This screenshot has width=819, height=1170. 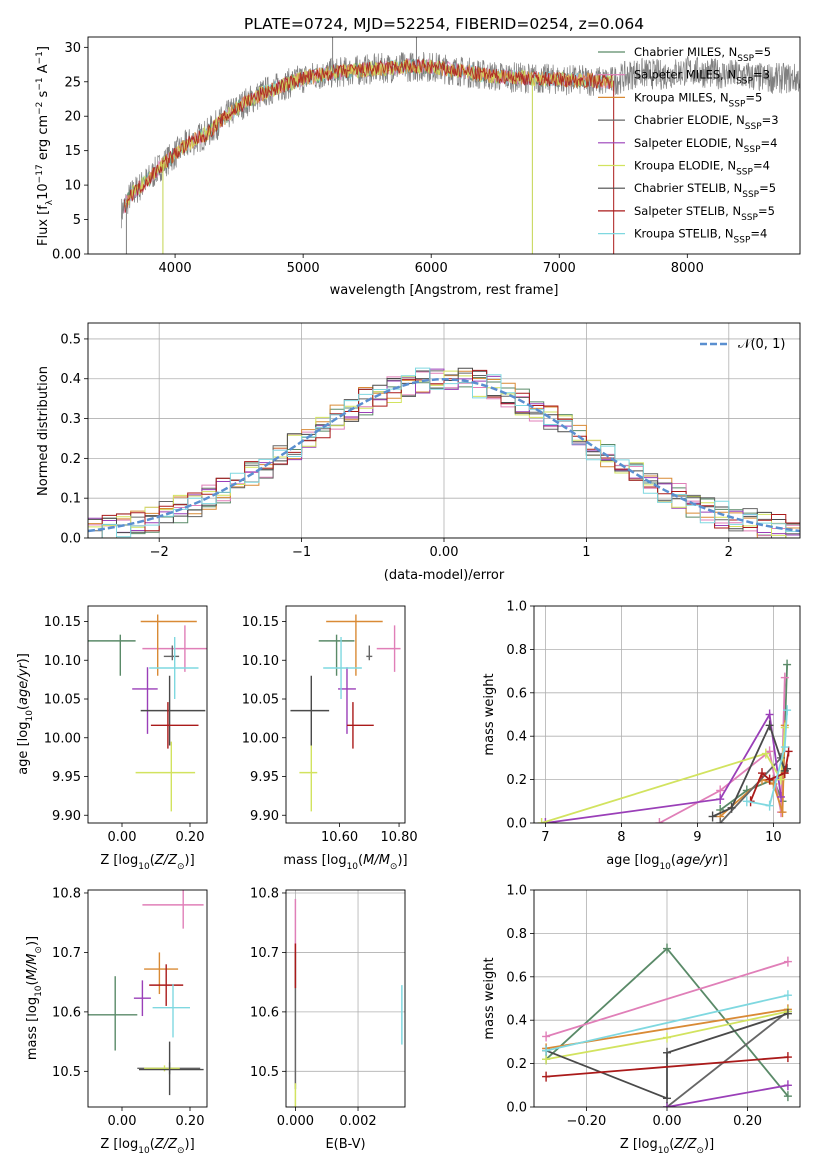 What do you see at coordinates (43, 431) in the screenshot?
I see `y-axis-label: Normed distribution` at bounding box center [43, 431].